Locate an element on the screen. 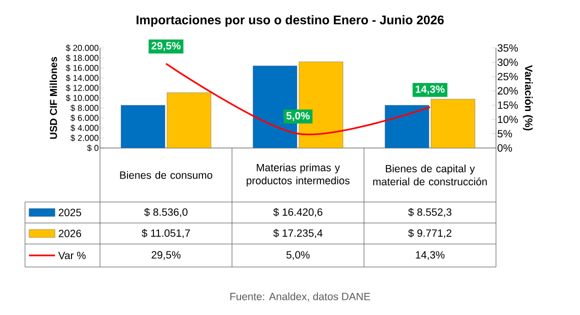 The height and width of the screenshot is (315, 580). y-tick-label: $ 10.000 is located at coordinates (82, 98).